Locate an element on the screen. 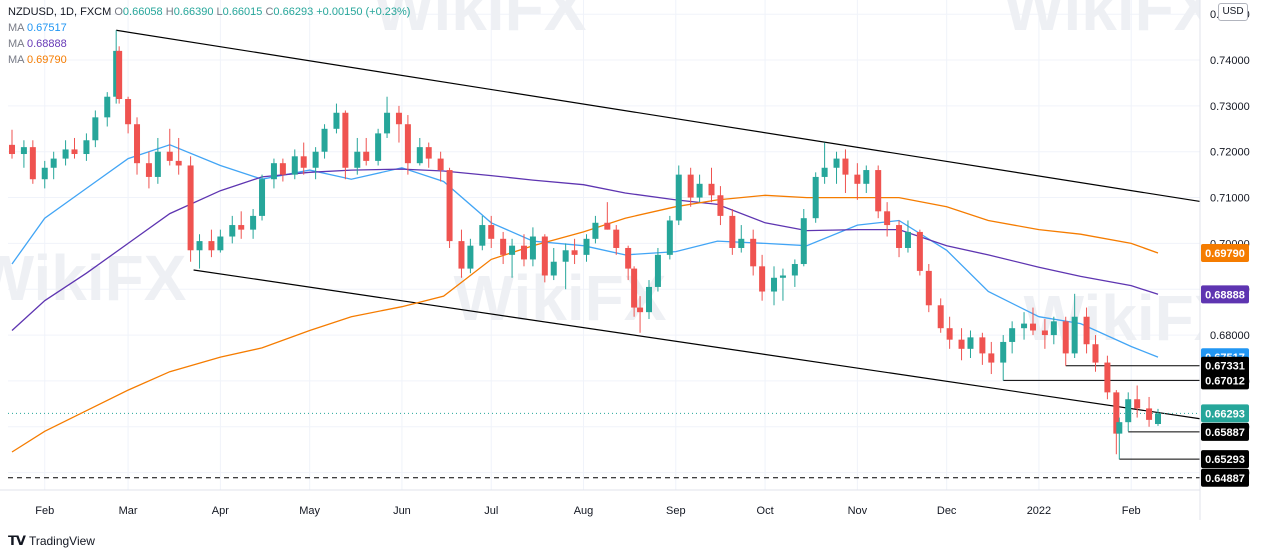 The image size is (1274, 559). time-tick-label: Dec is located at coordinates (947, 511).